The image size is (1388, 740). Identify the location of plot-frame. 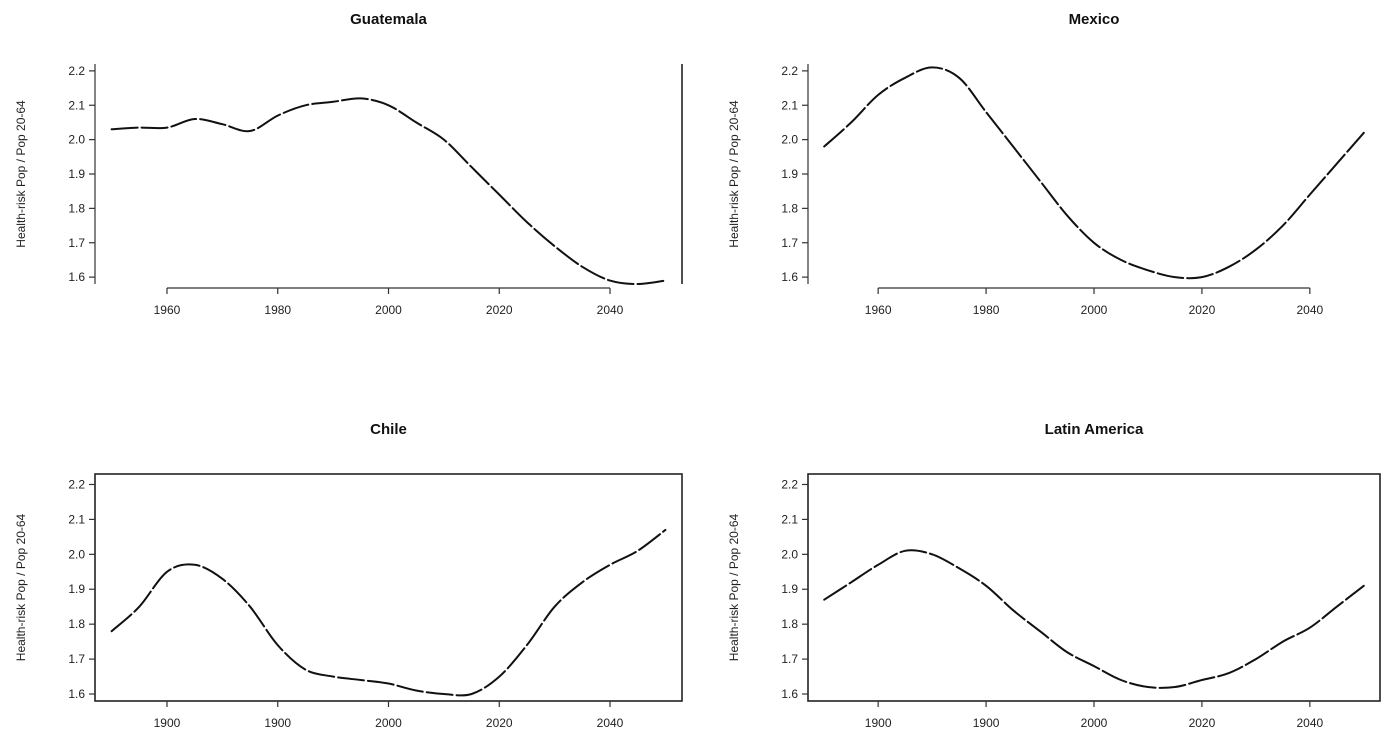
(388, 587).